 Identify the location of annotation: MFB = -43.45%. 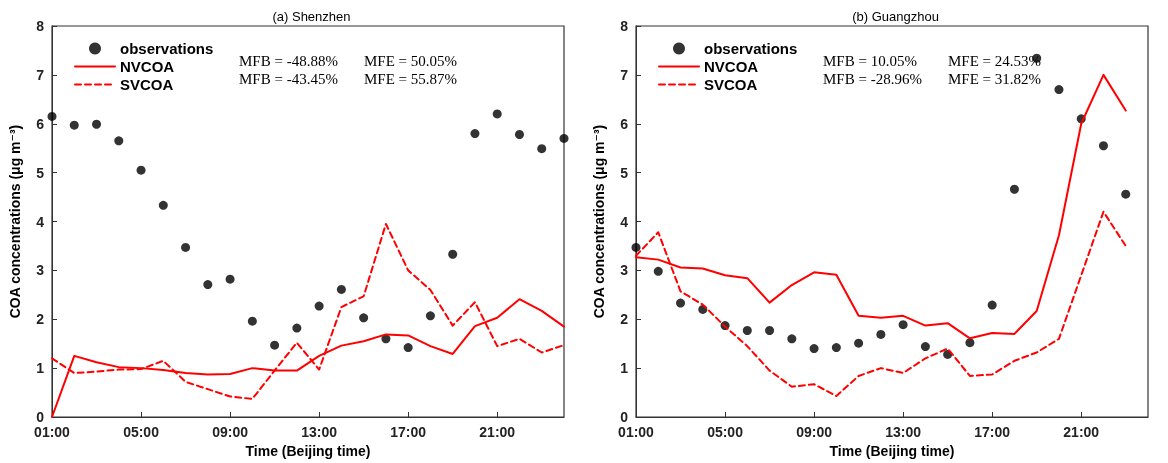
(288, 78).